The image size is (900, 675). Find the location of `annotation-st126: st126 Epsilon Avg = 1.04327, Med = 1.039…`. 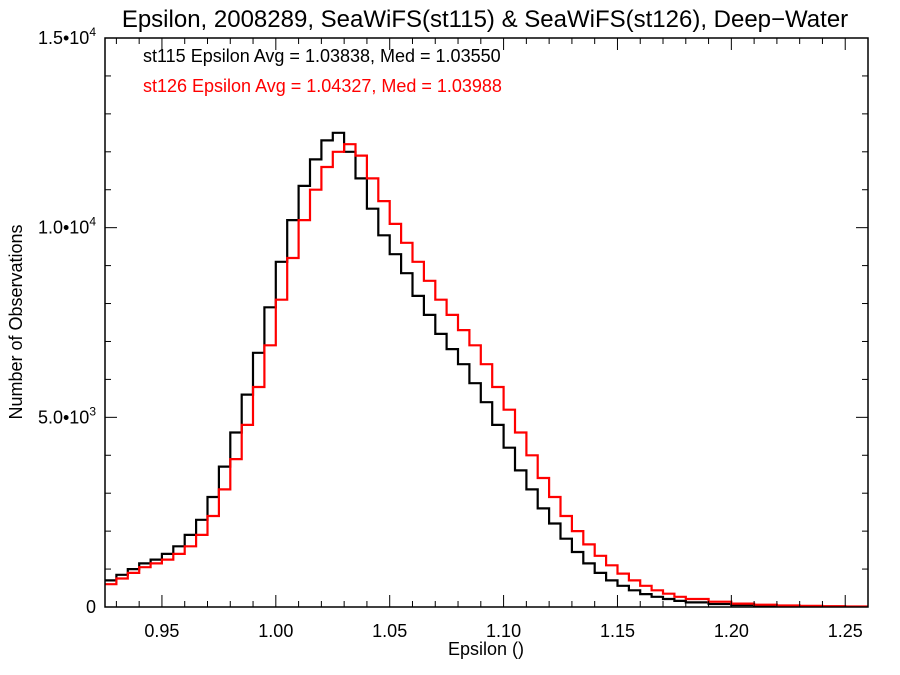

annotation-st126: st126 Epsilon Avg = 1.04327, Med = 1.039… is located at coordinates (322, 86).